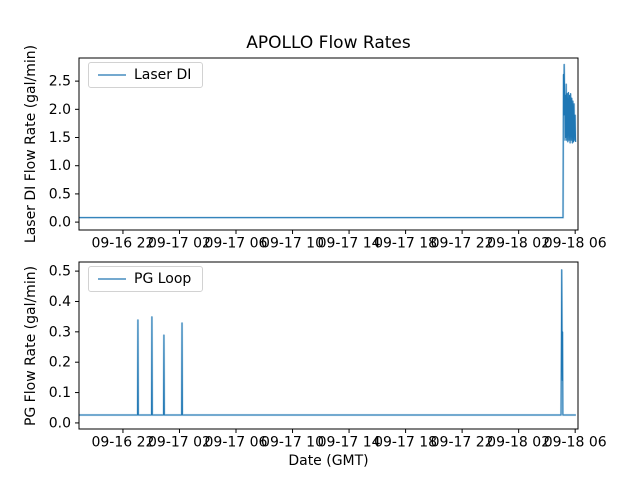  Describe the element at coordinates (328, 43) in the screenshot. I see `figure-title: APOLLO Flow Rates` at that location.